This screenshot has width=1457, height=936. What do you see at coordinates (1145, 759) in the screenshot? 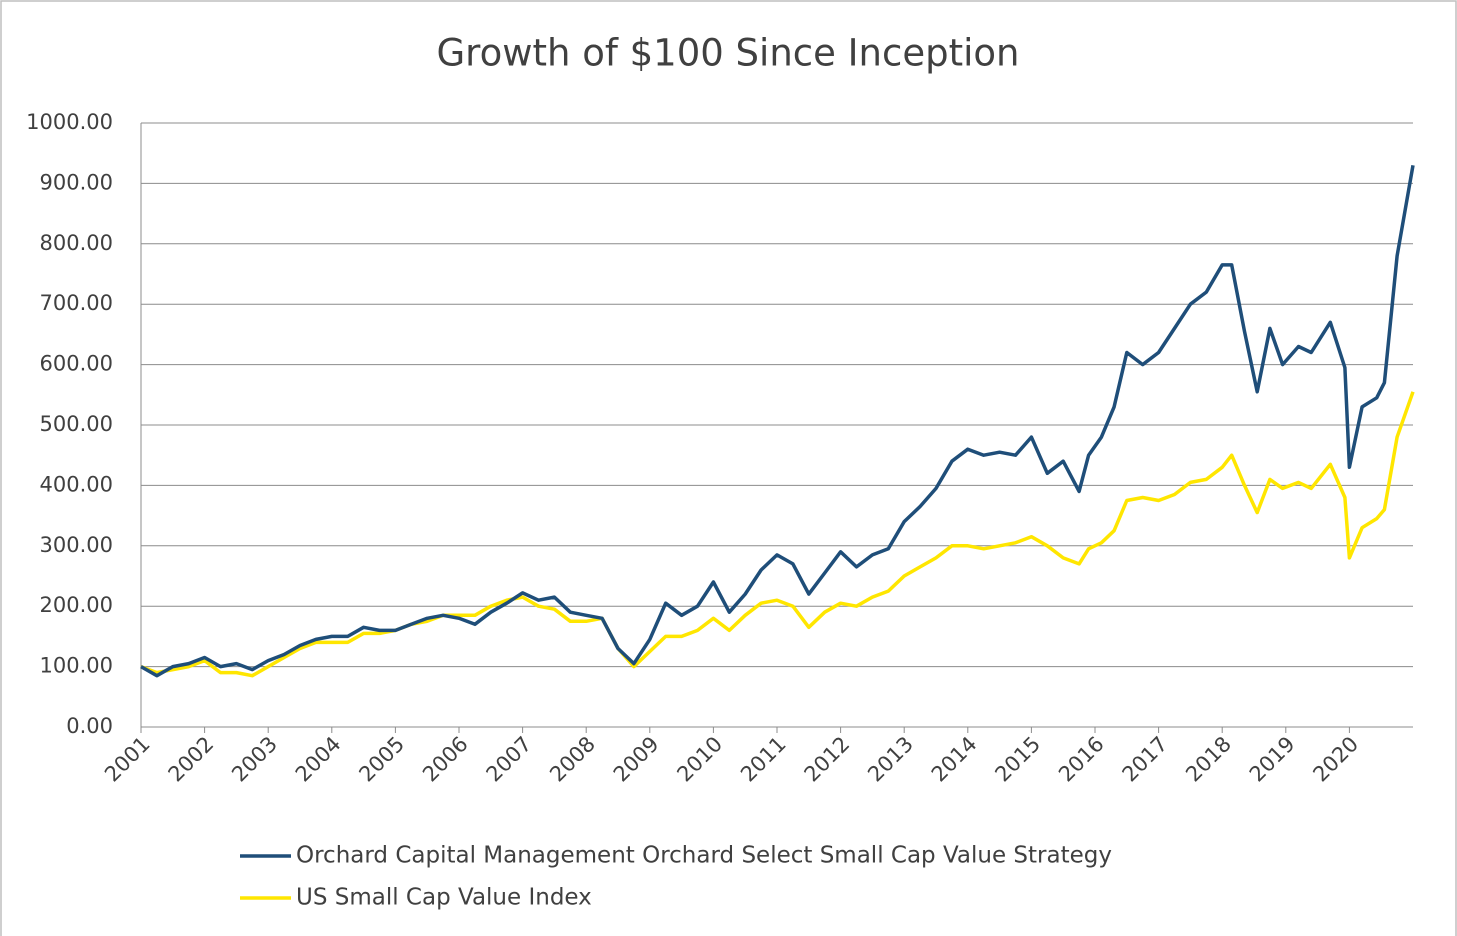
I see `x-tick-label: 2017` at bounding box center [1145, 759].